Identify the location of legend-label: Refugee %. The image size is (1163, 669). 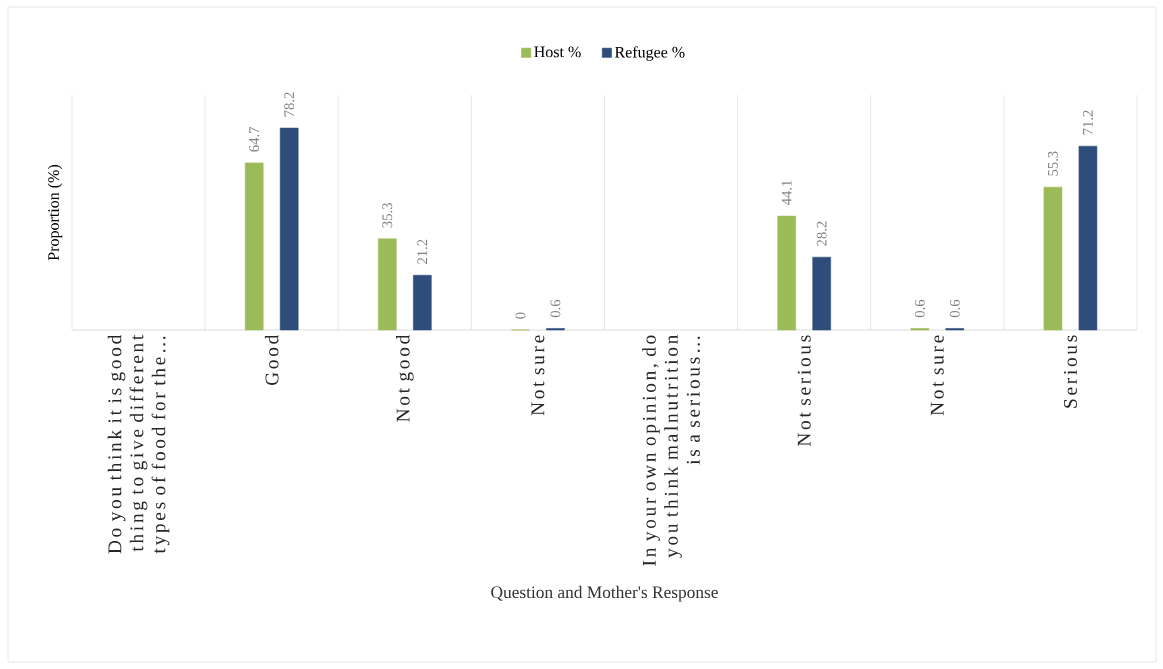
(649, 53).